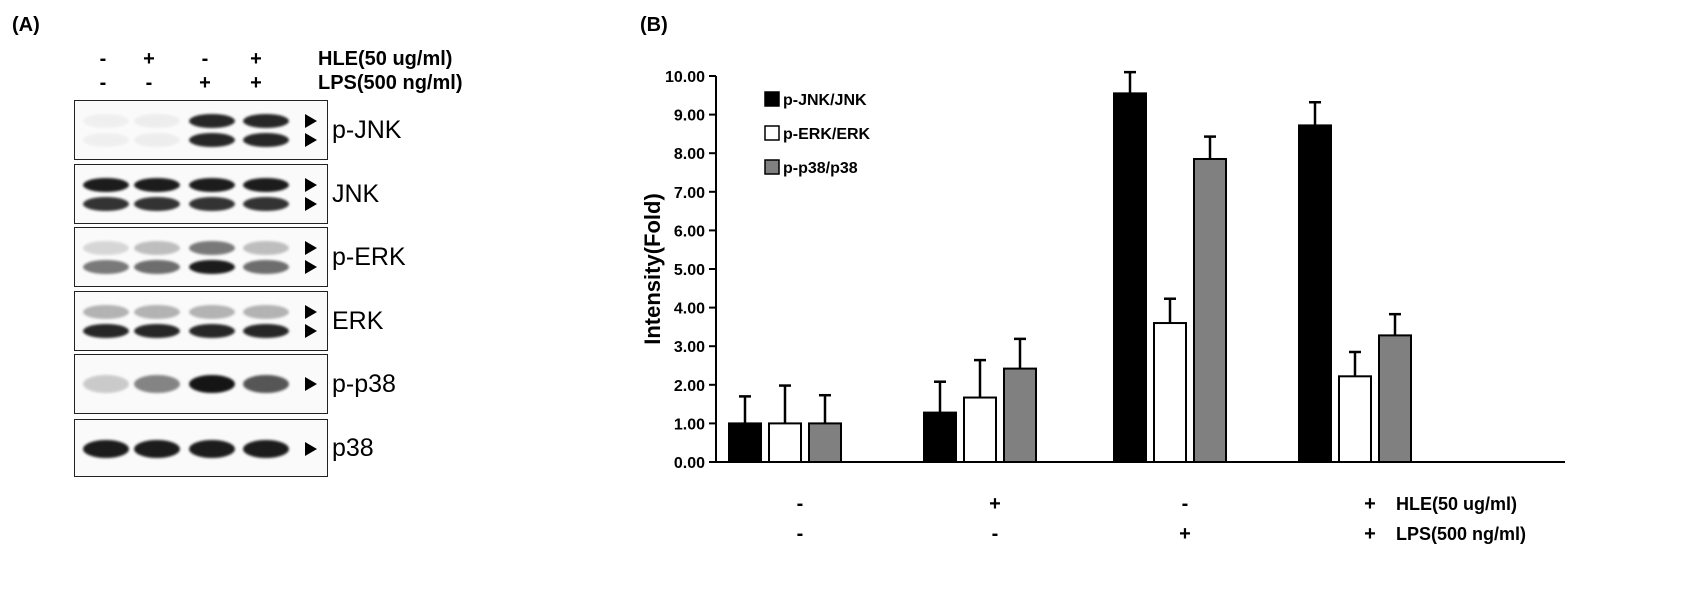  What do you see at coordinates (689, 386) in the screenshot?
I see `y-tick-label: 2.00` at bounding box center [689, 386].